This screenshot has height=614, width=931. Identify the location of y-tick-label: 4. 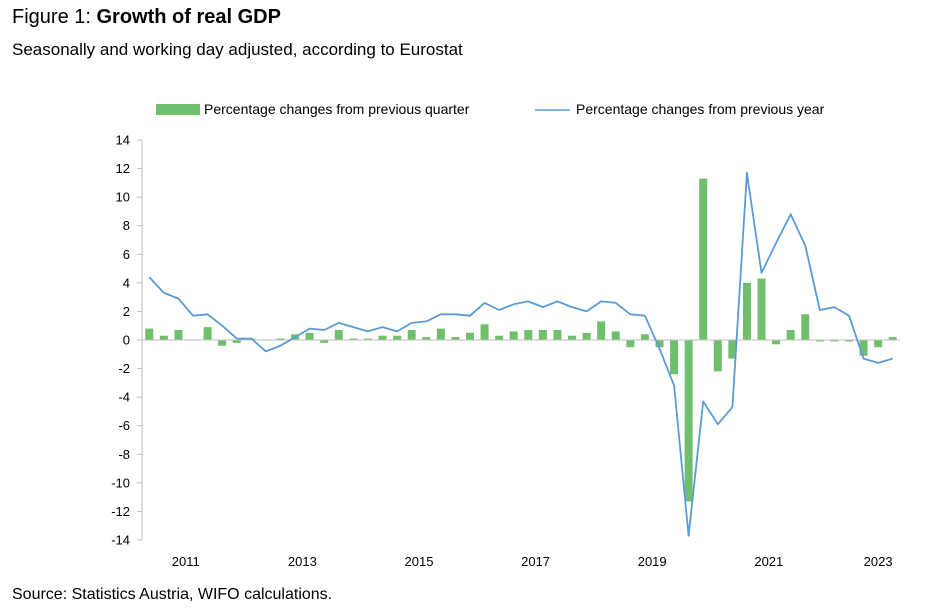
(126, 282).